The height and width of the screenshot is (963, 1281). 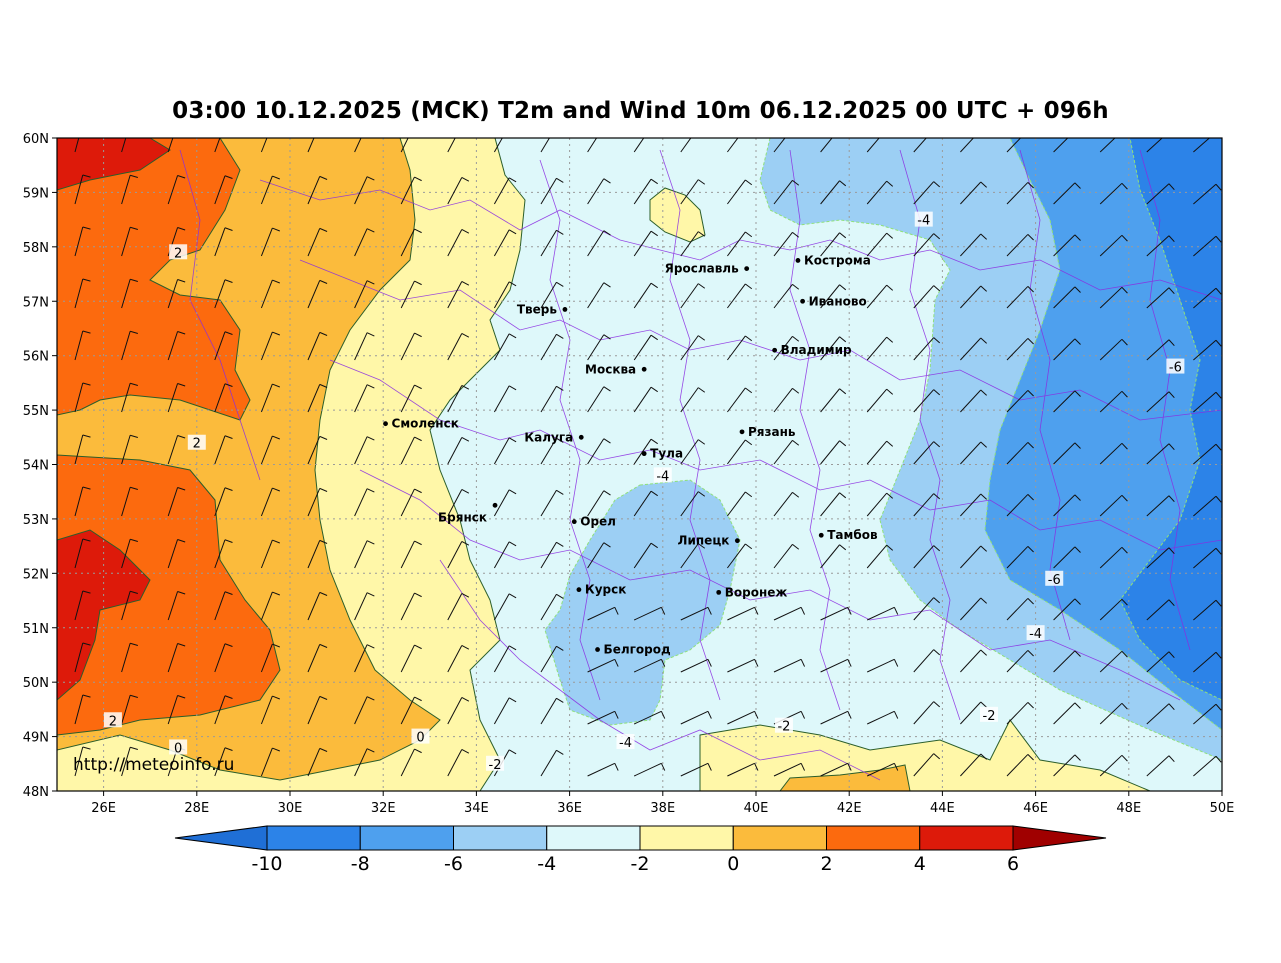 What do you see at coordinates (221, 838) in the screenshot?
I see `colorbar-low-extend` at bounding box center [221, 838].